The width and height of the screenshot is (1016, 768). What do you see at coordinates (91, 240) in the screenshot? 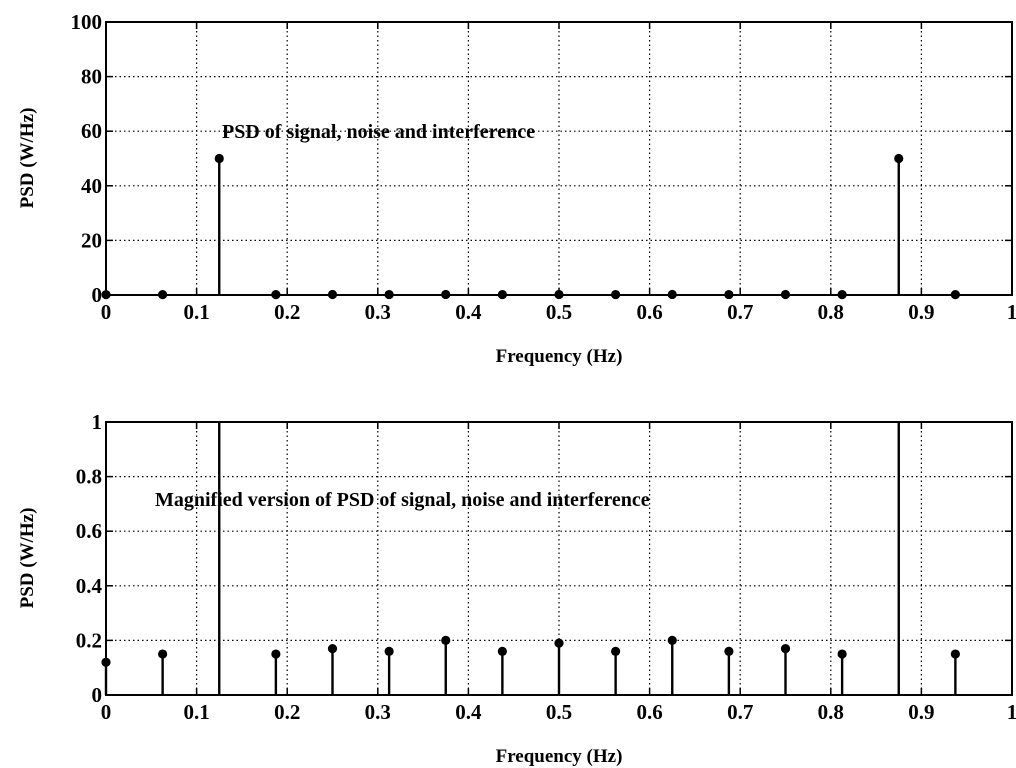
I see `y-tick-label: 20` at bounding box center [91, 240].